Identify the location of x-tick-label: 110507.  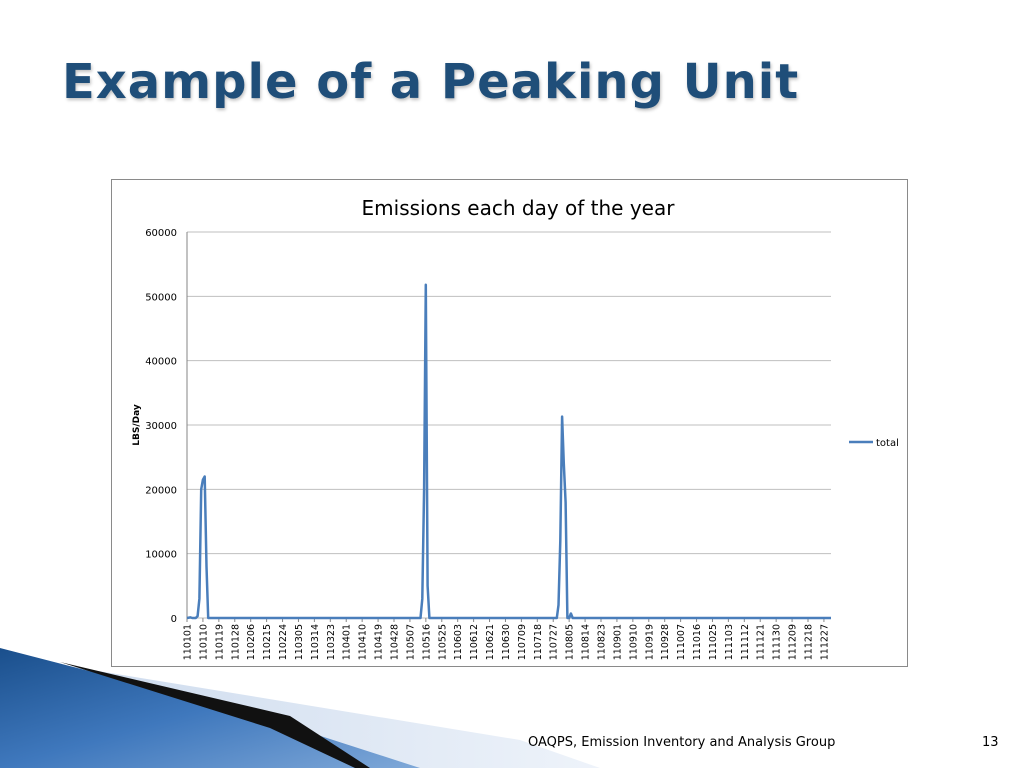
(410, 642).